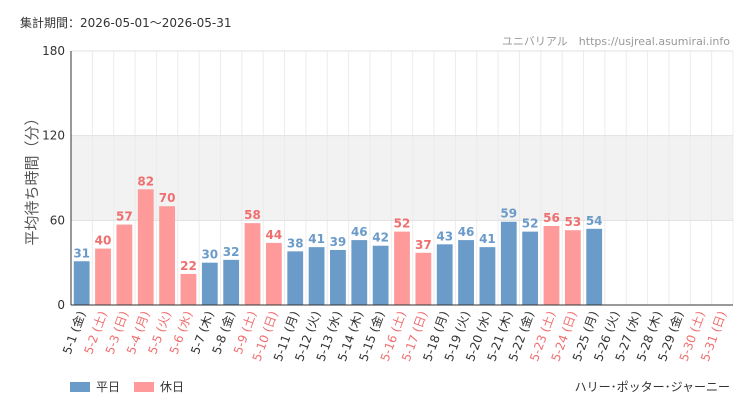 The width and height of the screenshot is (750, 410). I want to click on data-label: 31, so click(81, 253).